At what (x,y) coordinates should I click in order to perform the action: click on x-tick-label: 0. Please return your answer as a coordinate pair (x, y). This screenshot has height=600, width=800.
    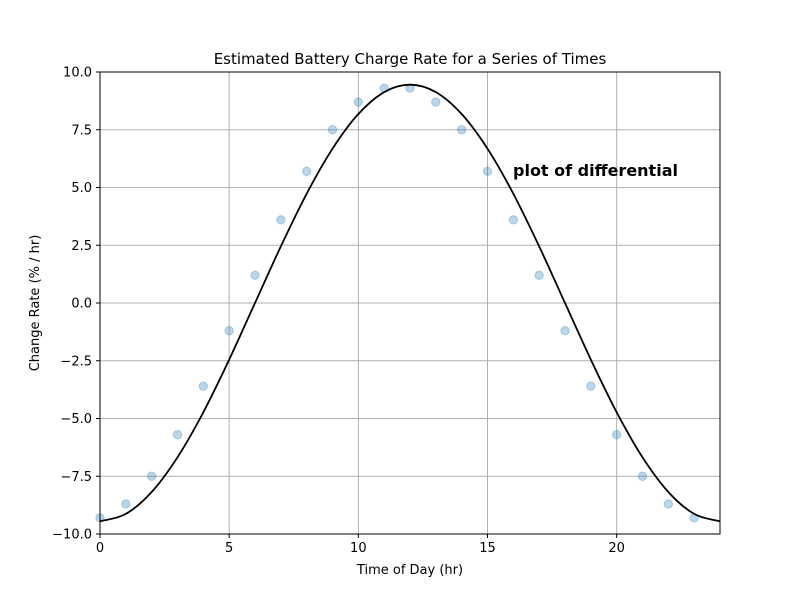
    Looking at the image, I should click on (100, 548).